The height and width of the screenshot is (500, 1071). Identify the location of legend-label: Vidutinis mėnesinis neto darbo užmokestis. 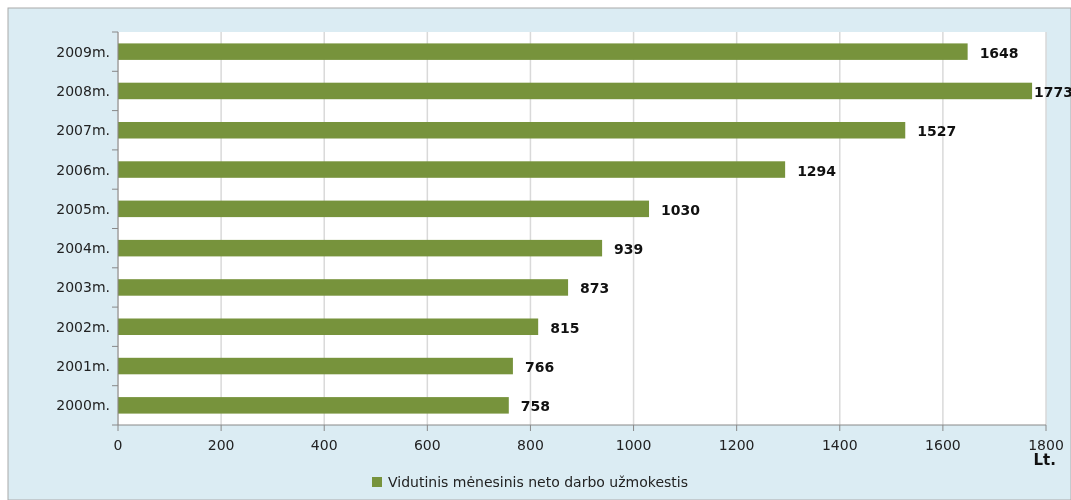
(538, 482).